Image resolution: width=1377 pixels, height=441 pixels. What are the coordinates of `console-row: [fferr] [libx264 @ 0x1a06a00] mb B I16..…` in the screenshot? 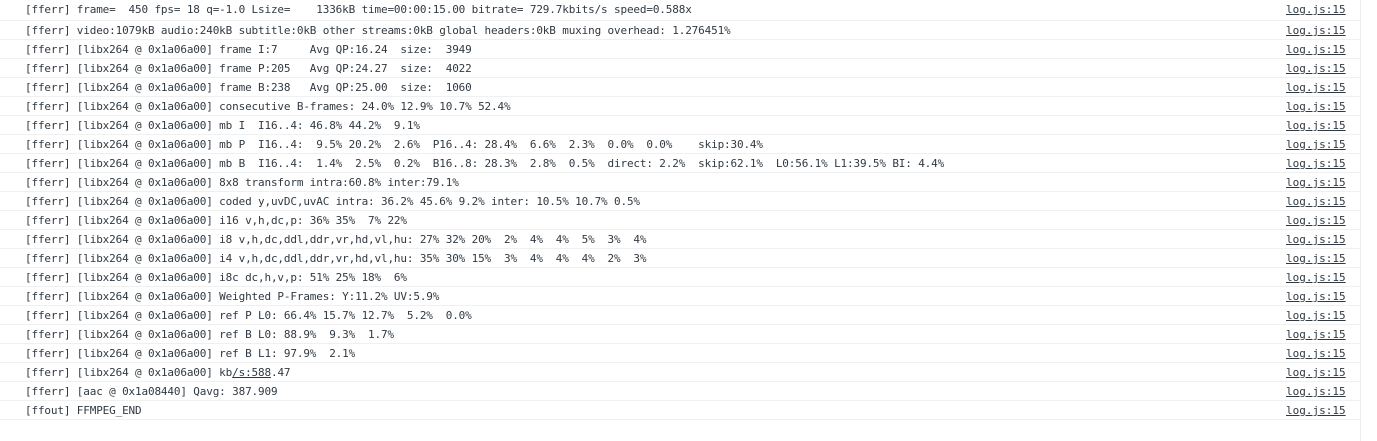 It's located at (680, 163).